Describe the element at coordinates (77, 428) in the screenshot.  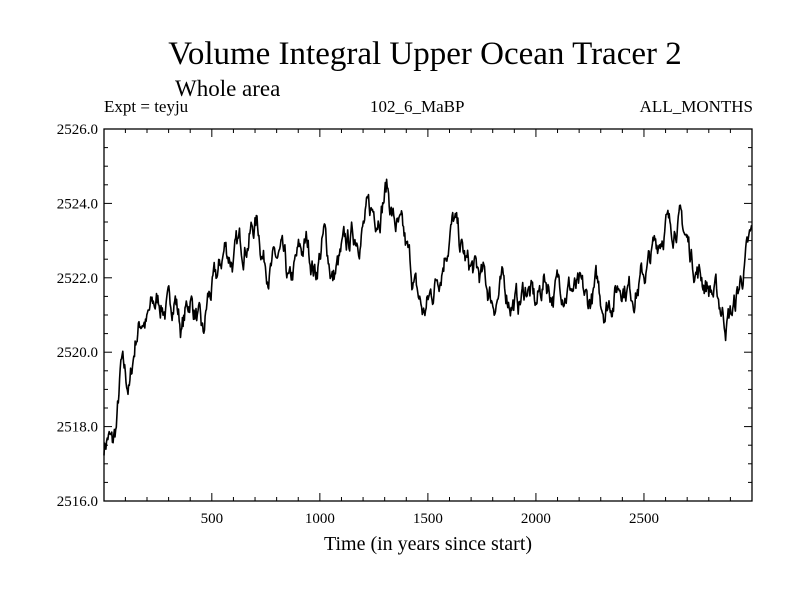
I see `y-tick-label: 2518.0` at that location.